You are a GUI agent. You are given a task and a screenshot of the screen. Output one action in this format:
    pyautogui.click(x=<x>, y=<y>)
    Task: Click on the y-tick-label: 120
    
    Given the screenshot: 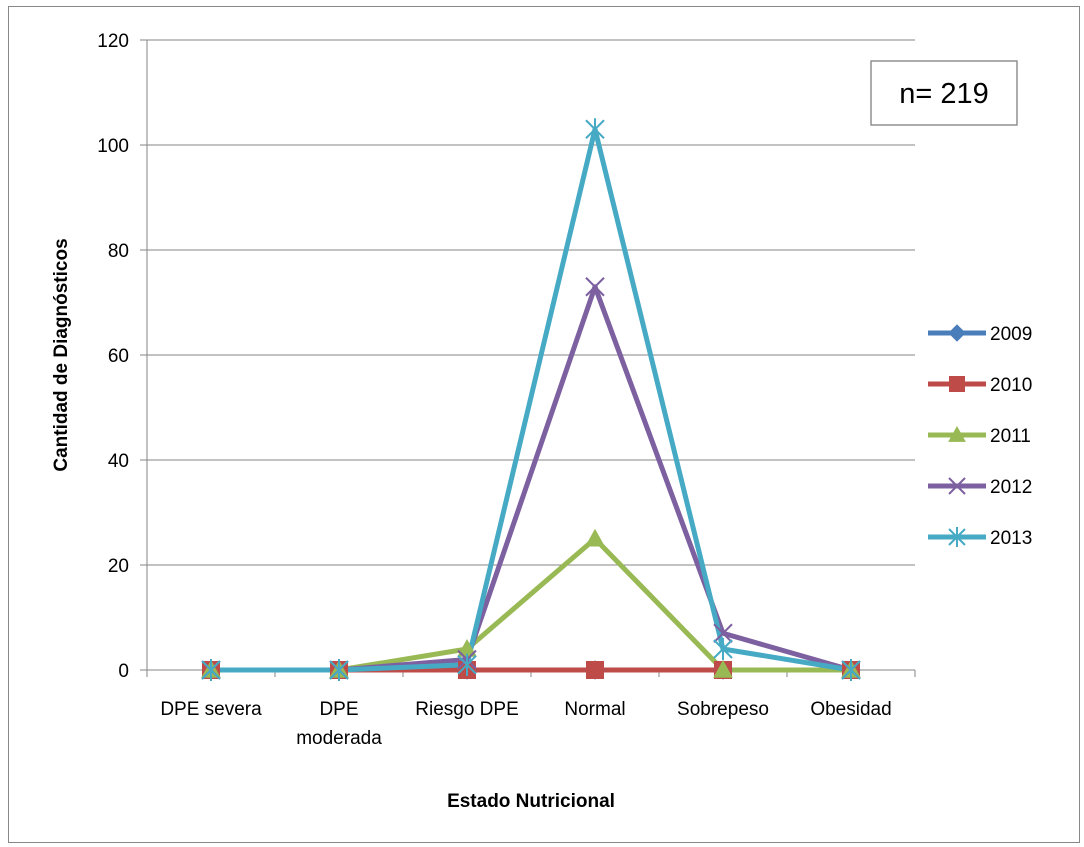 What is the action you would take?
    pyautogui.click(x=113, y=41)
    